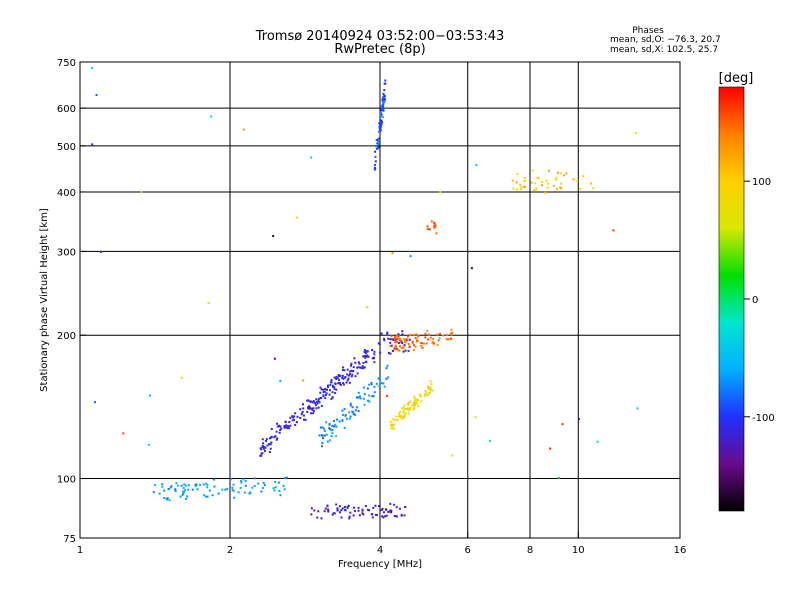 The height and width of the screenshot is (600, 800). I want to click on x-tick-label: 10, so click(578, 550).